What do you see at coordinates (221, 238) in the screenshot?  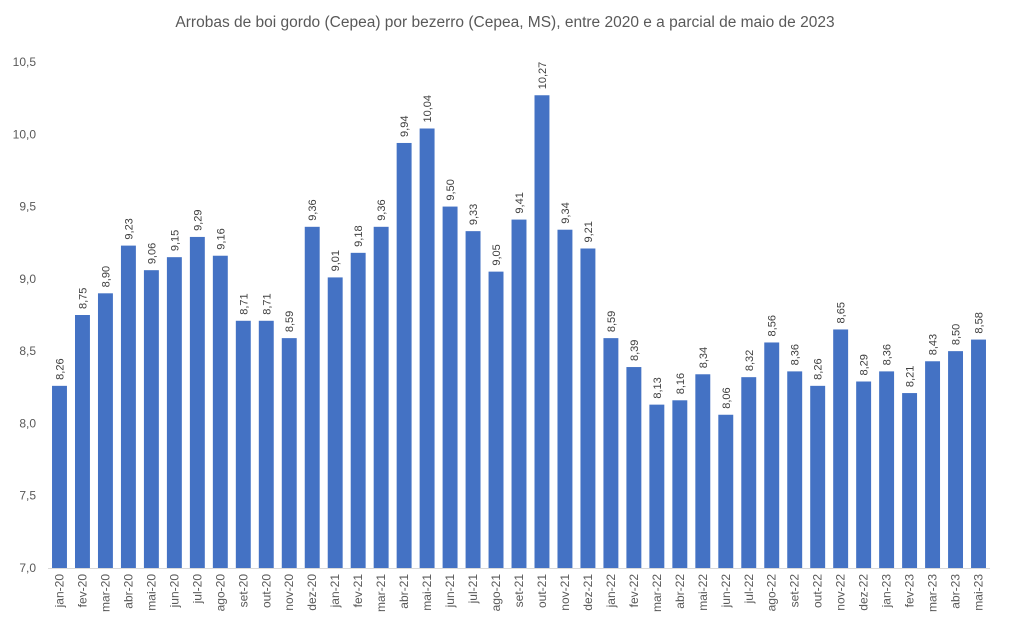 I see `data-label: 9,16` at bounding box center [221, 238].